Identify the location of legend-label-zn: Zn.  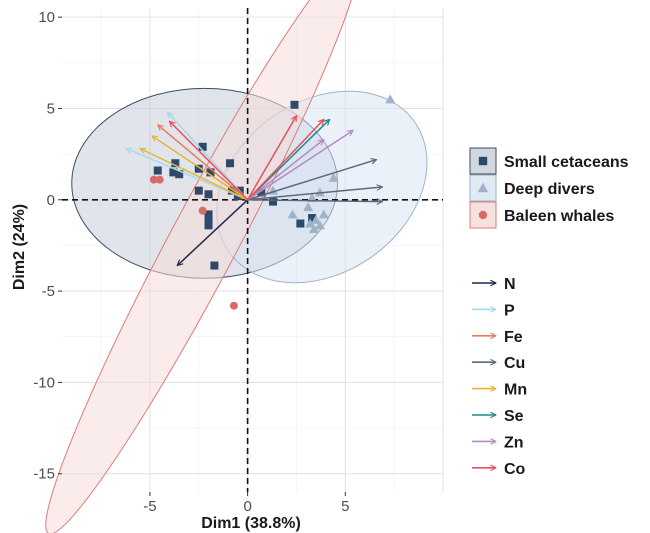
(514, 442).